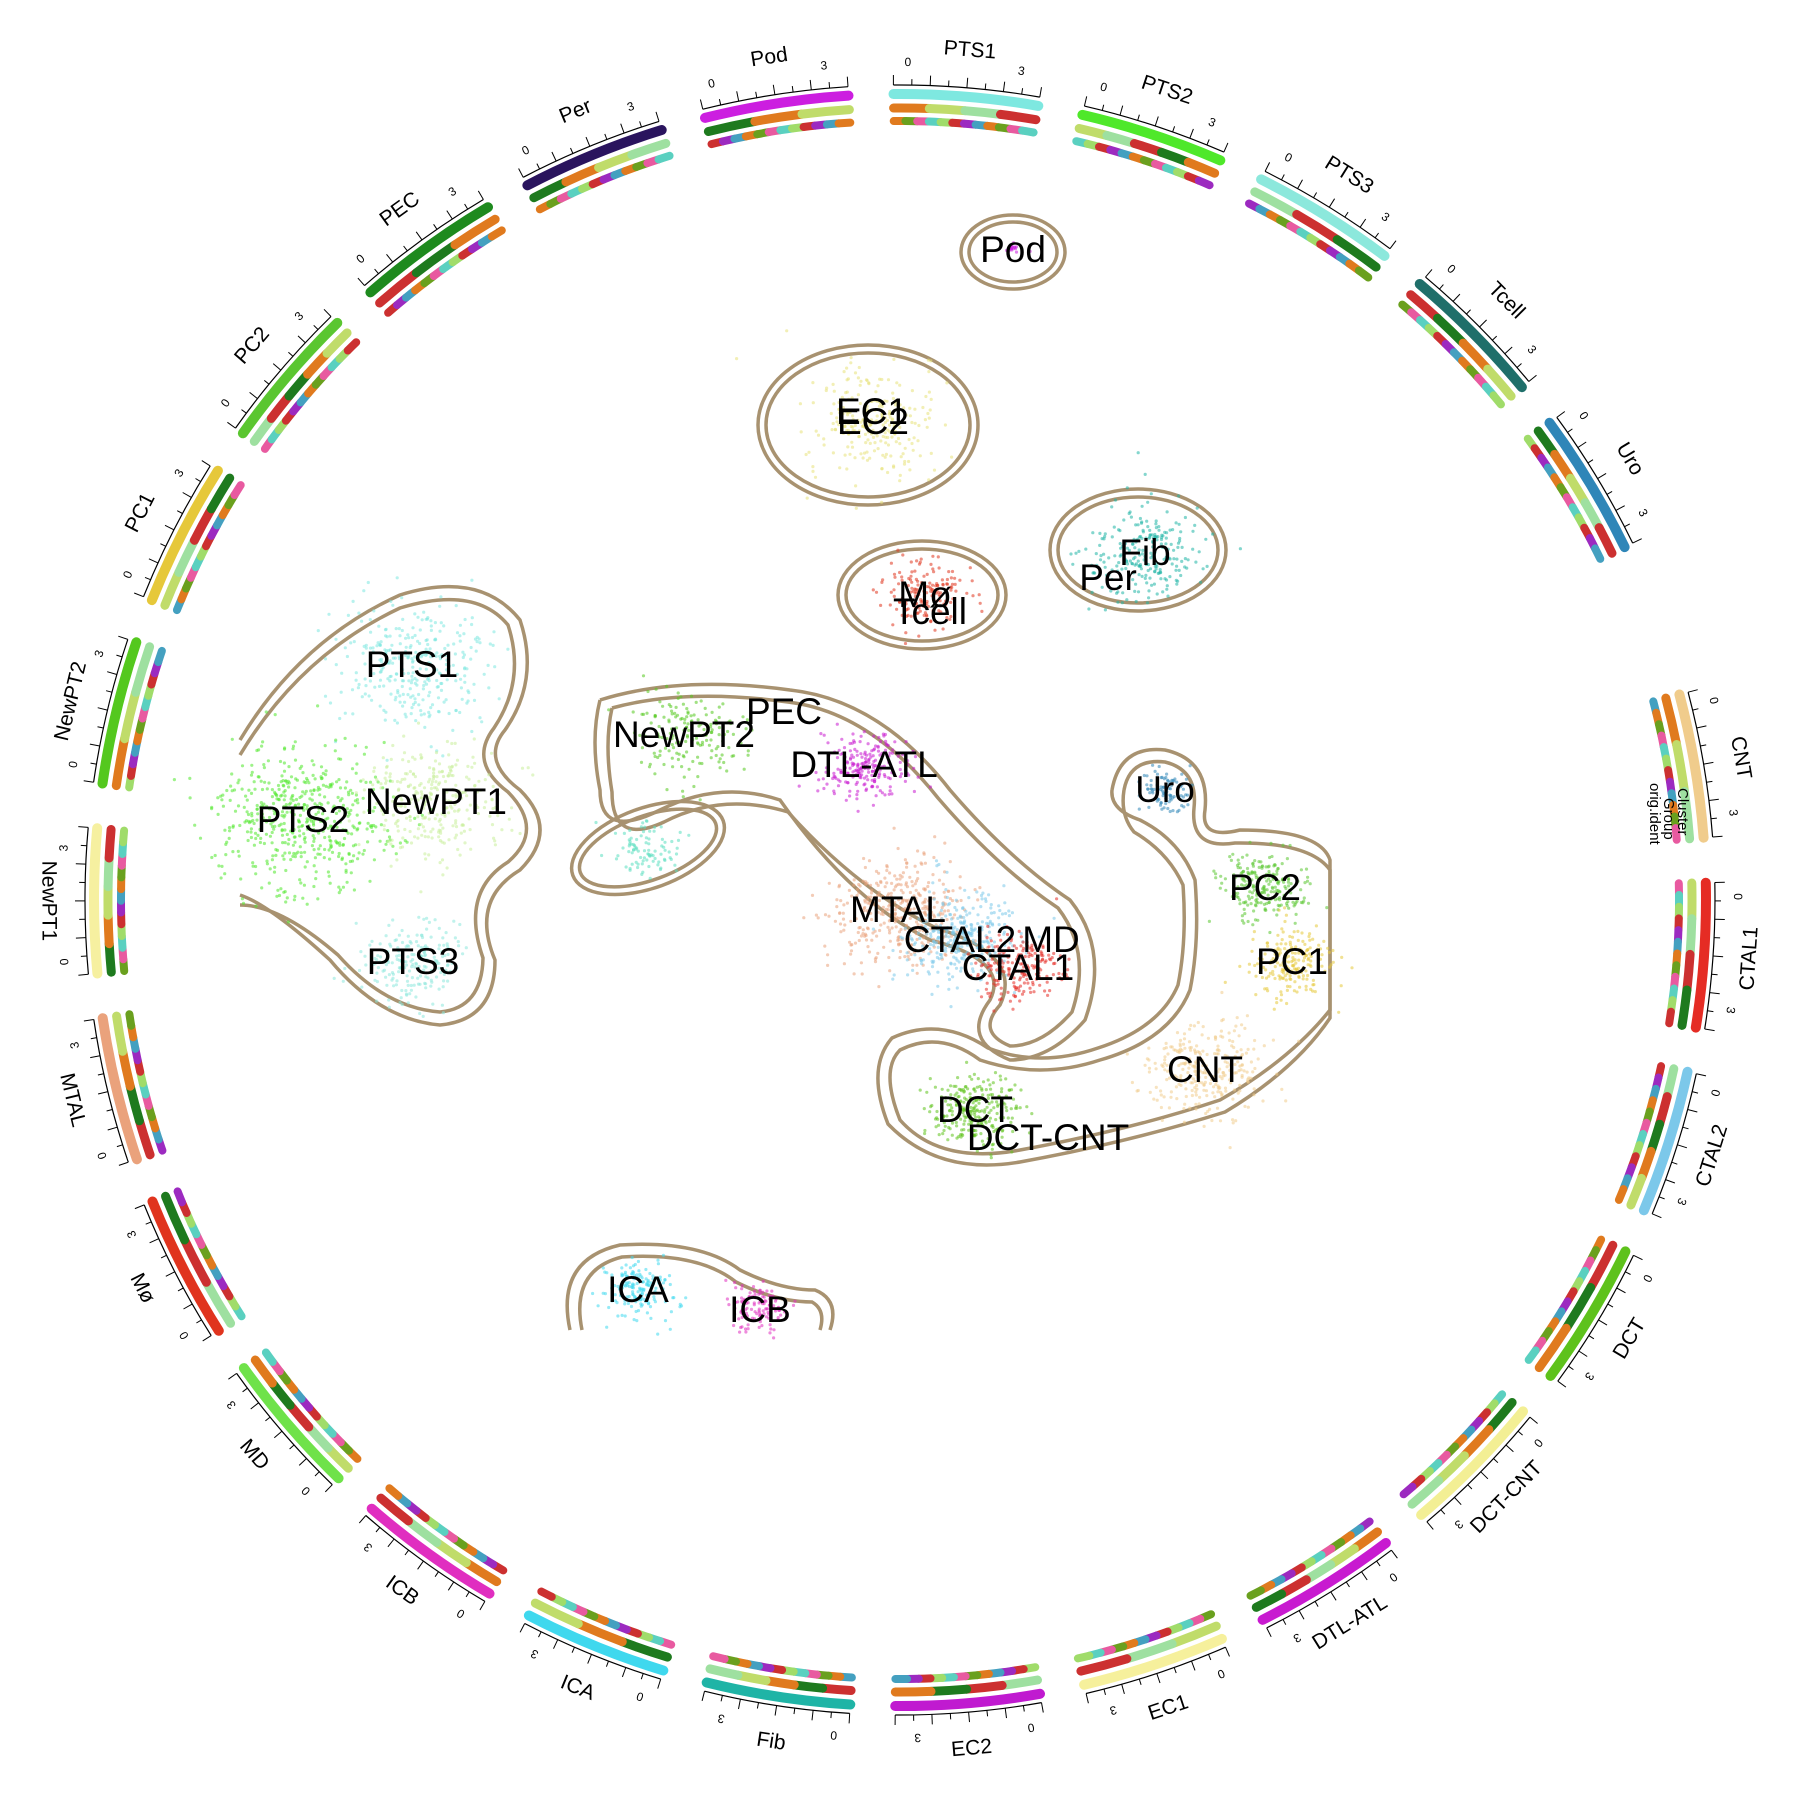 This screenshot has height=1800, width=1800. What do you see at coordinates (1014, 243) in the screenshot?
I see `umap-point-Pod` at bounding box center [1014, 243].